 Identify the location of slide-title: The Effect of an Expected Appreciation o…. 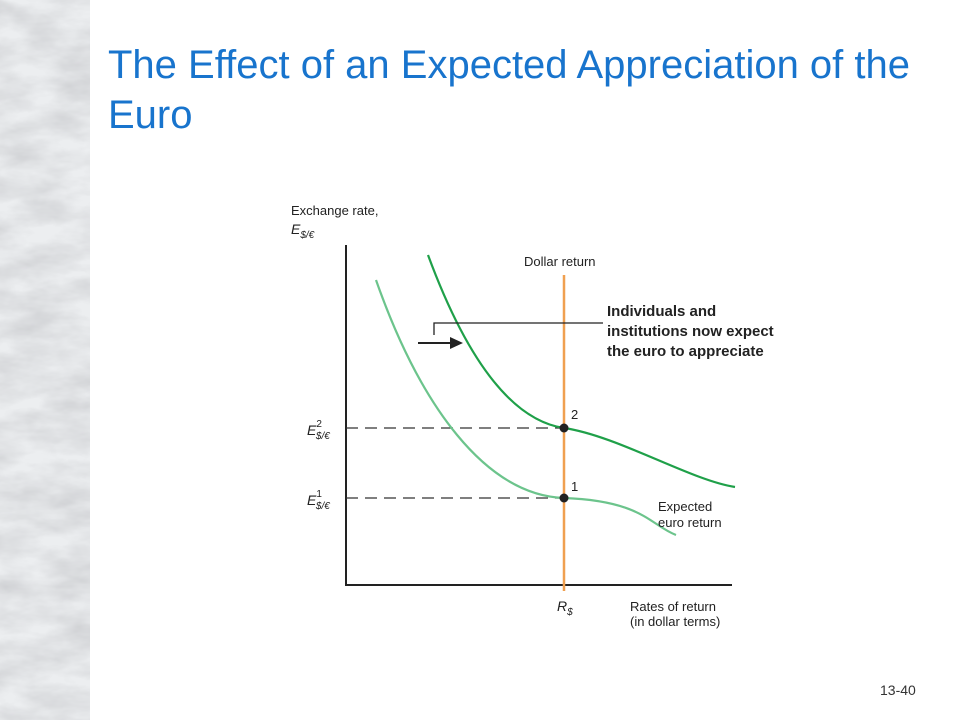
(509, 90).